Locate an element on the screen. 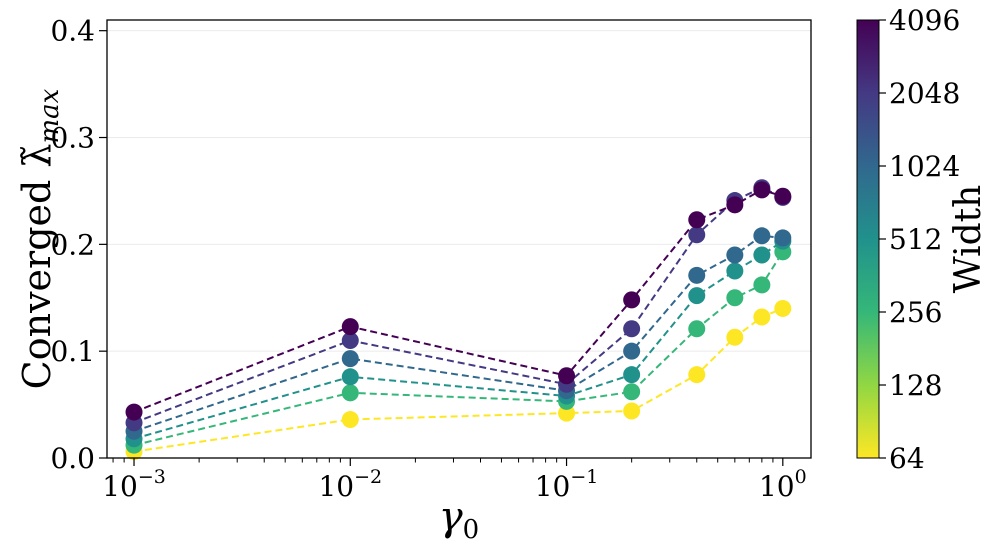 The height and width of the screenshot is (544, 997). colorbar-tick-label: 2048 is located at coordinates (924, 93).